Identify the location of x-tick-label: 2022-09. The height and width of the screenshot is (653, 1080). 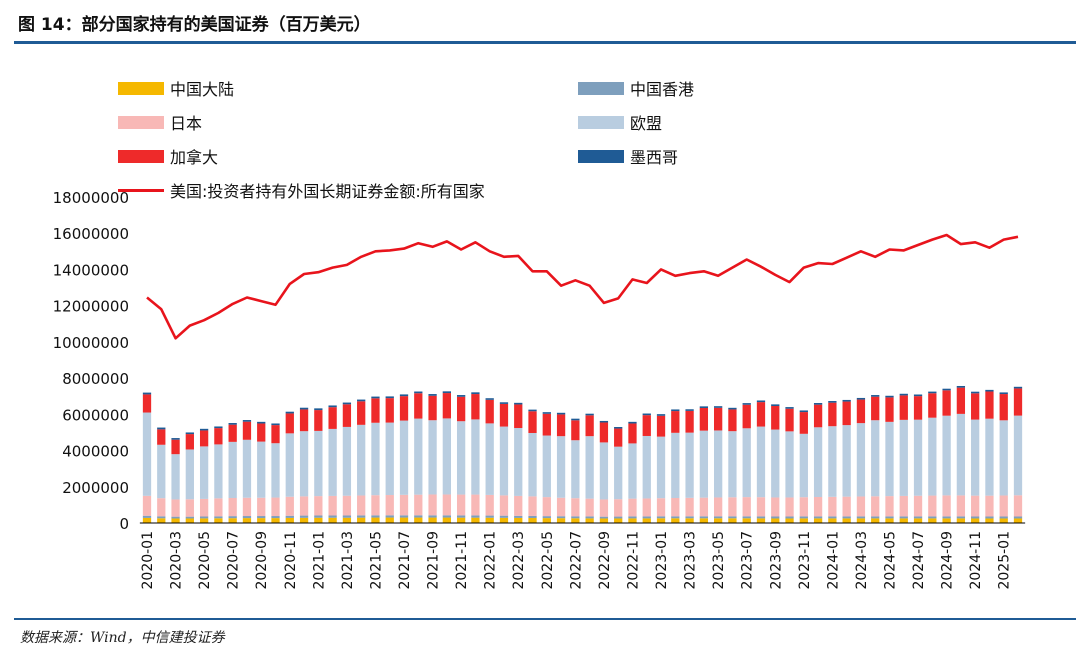
(605, 560).